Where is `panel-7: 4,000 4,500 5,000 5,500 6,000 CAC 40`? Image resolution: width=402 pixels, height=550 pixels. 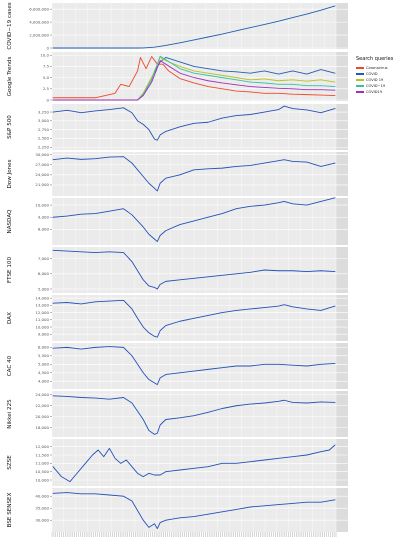
panel-7: 4,000 4,500 5,000 5,500 6,000 CAC 40 is located at coordinates (177, 366).